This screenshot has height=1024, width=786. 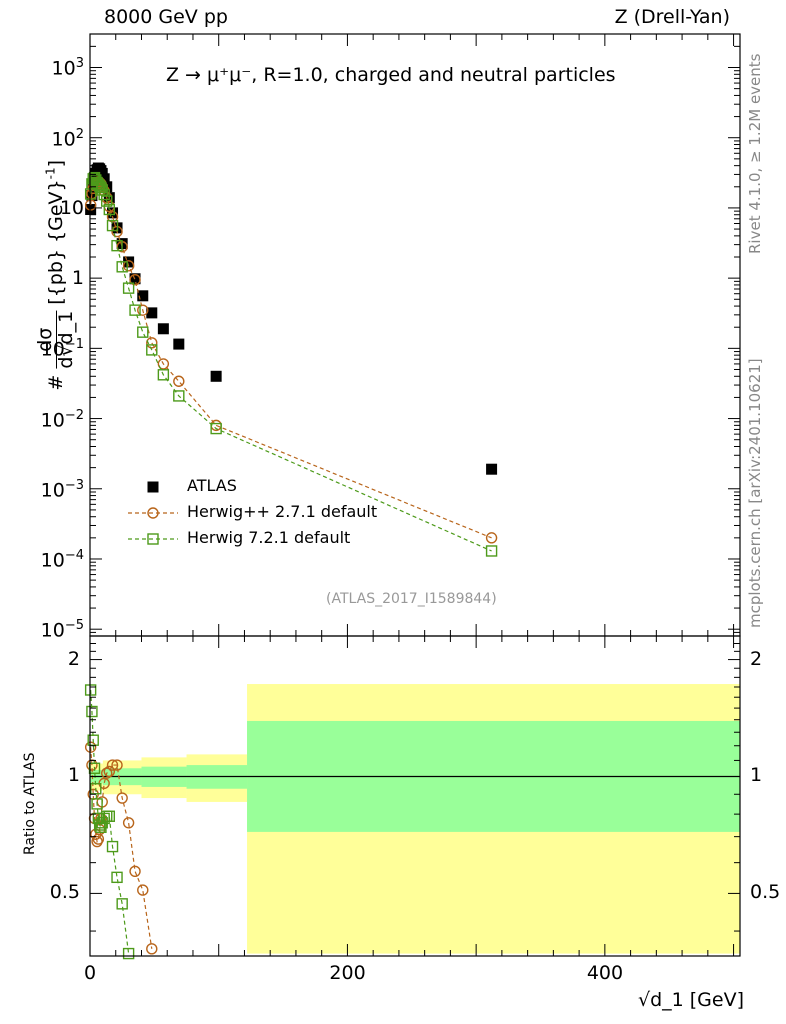 I want to click on header-left: 8000 GeV pp, so click(x=166, y=17).